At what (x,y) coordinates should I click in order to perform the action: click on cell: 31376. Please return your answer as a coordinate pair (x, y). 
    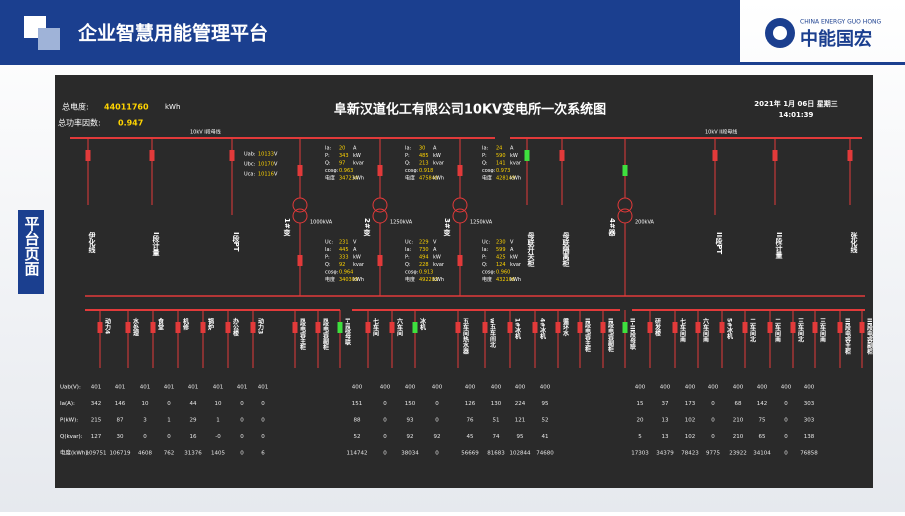
    Looking at the image, I should click on (193, 454).